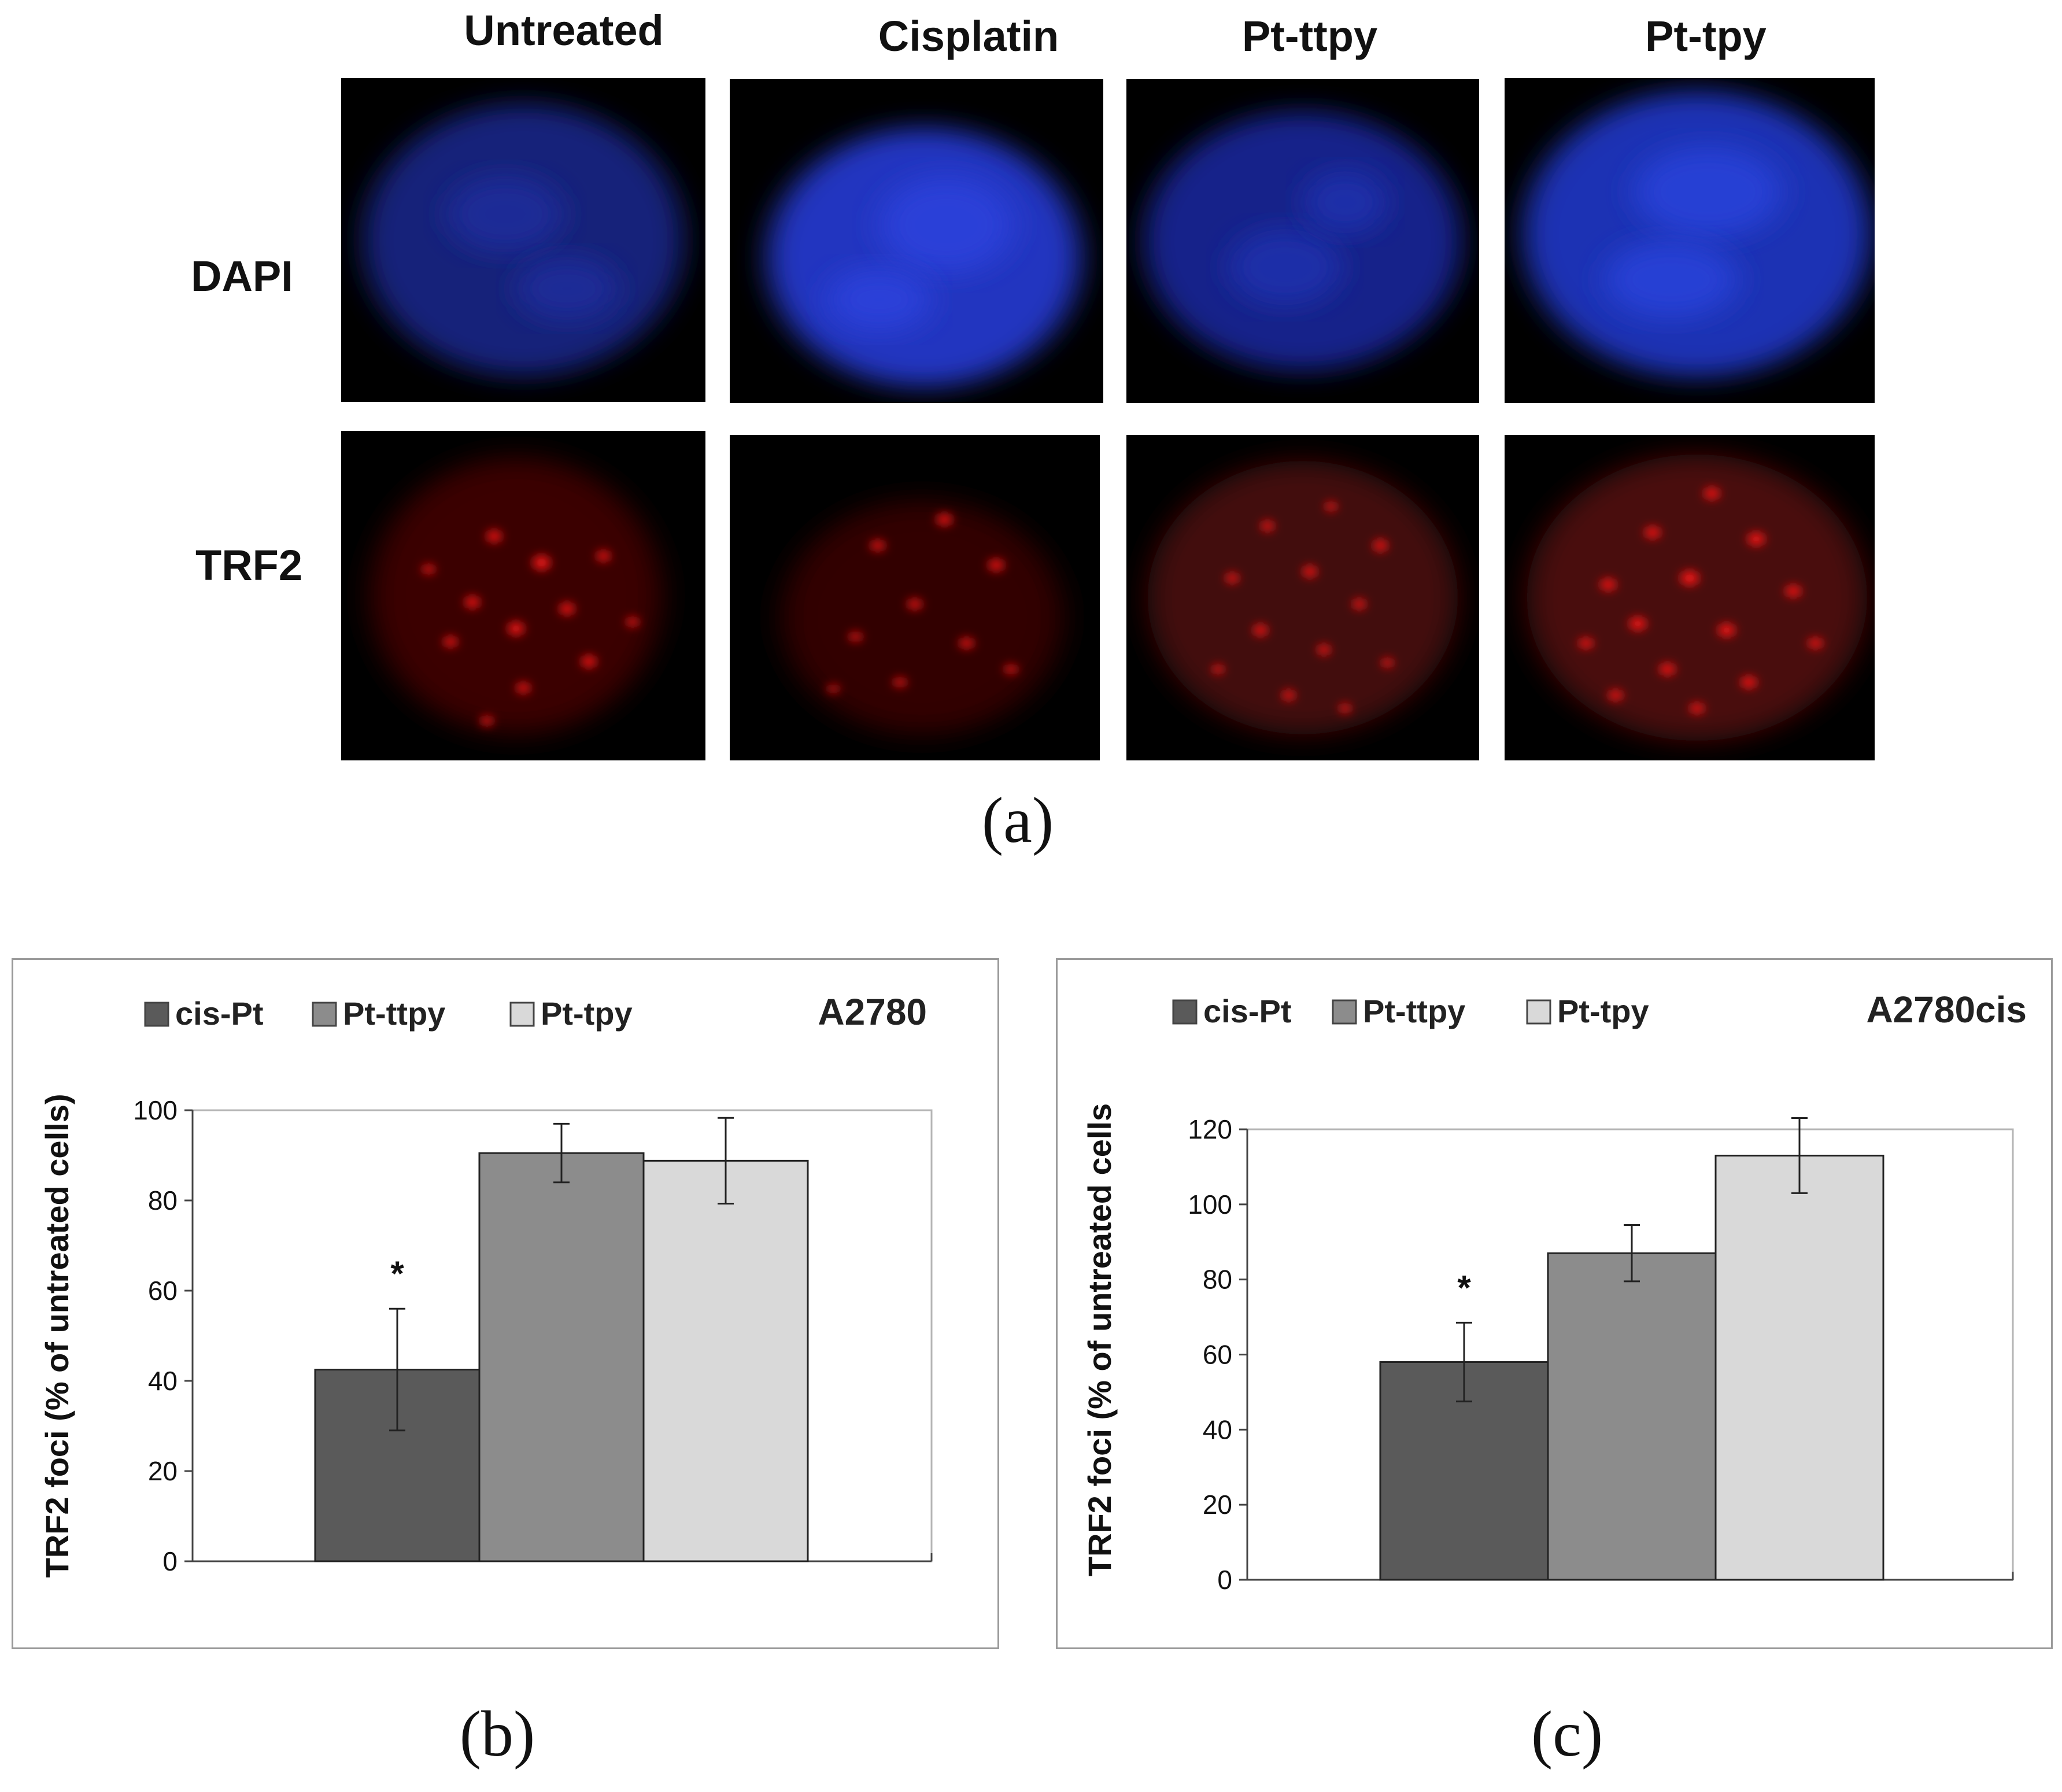  What do you see at coordinates (1947, 1009) in the screenshot?
I see `chart-title: A2780cis` at bounding box center [1947, 1009].